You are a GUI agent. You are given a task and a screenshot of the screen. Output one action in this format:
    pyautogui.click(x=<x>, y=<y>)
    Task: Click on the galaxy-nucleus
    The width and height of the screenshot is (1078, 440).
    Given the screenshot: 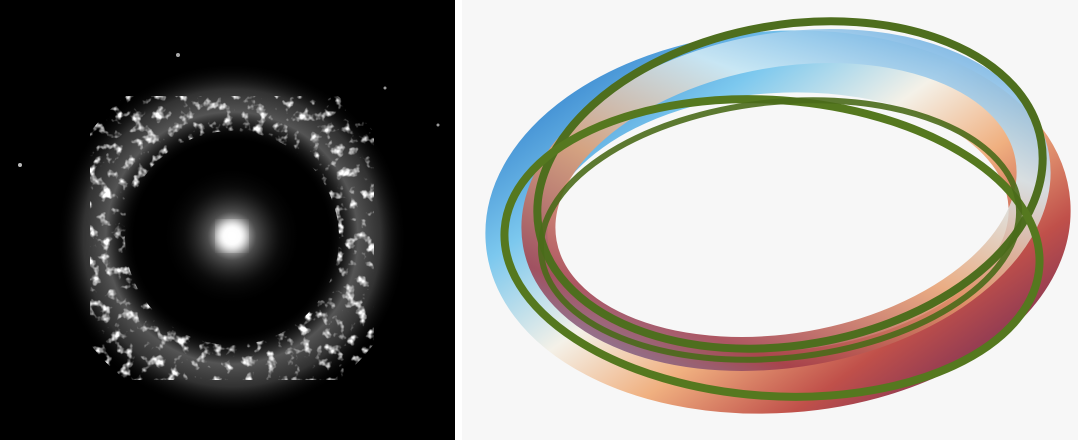 What is the action you would take?
    pyautogui.click(x=232, y=236)
    